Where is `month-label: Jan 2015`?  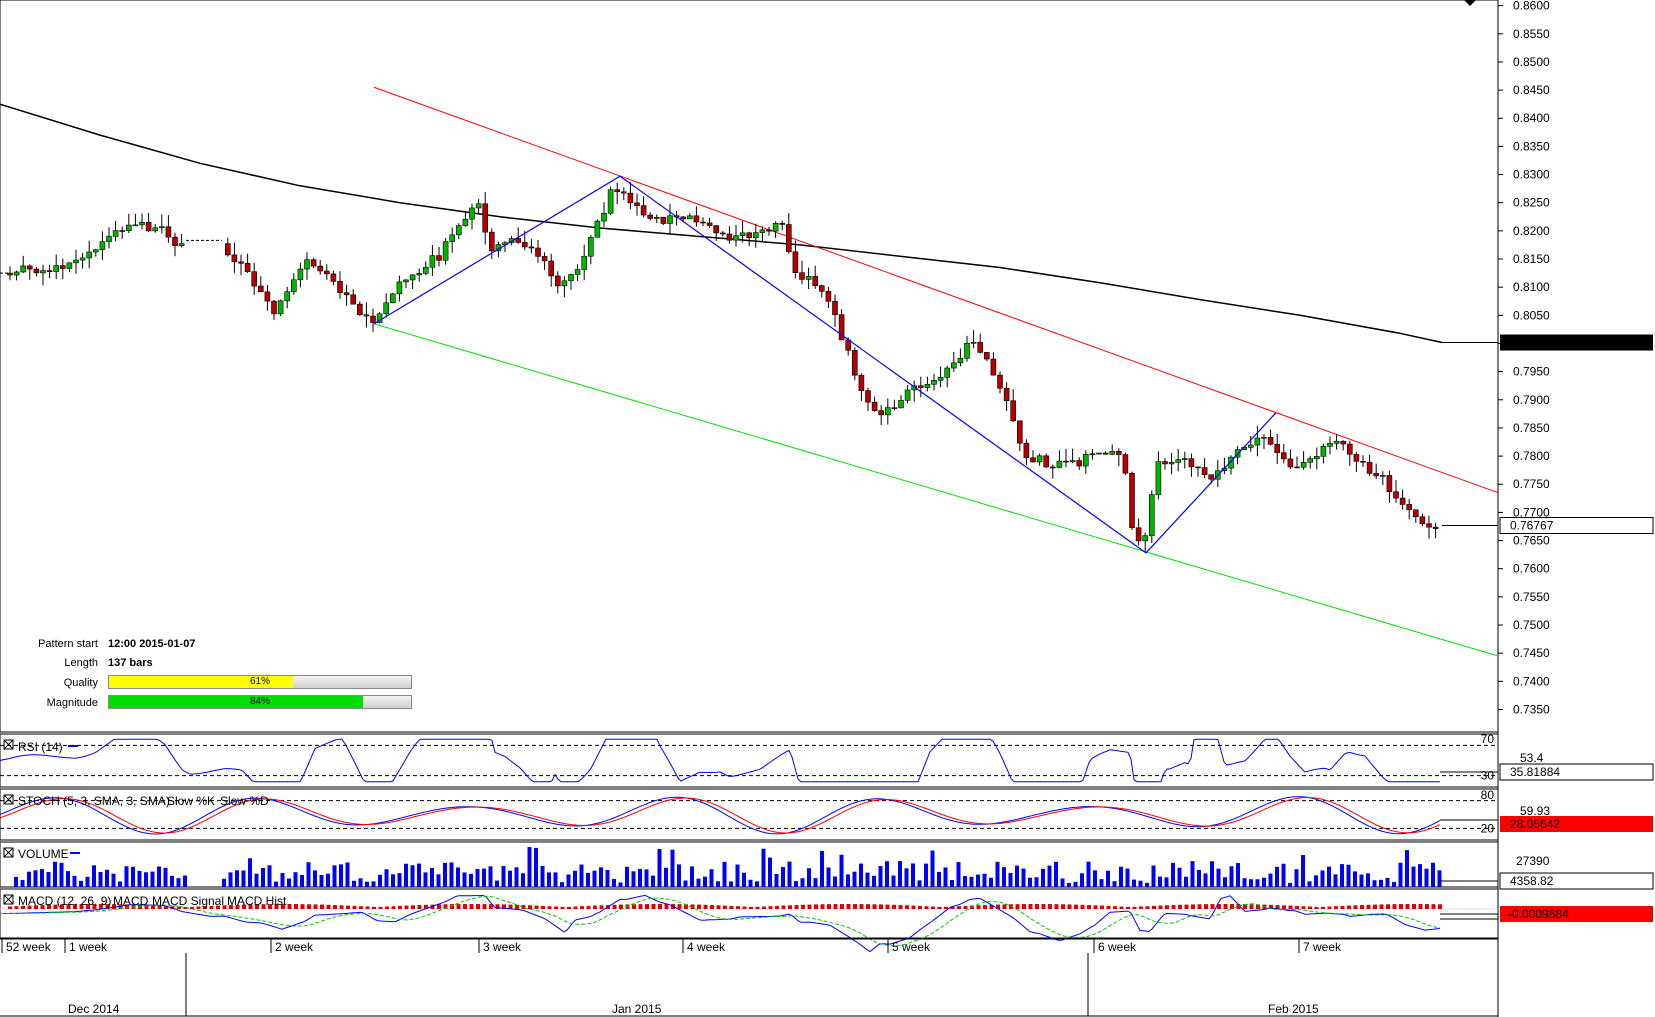
month-label: Jan 2015 is located at coordinates (637, 1009).